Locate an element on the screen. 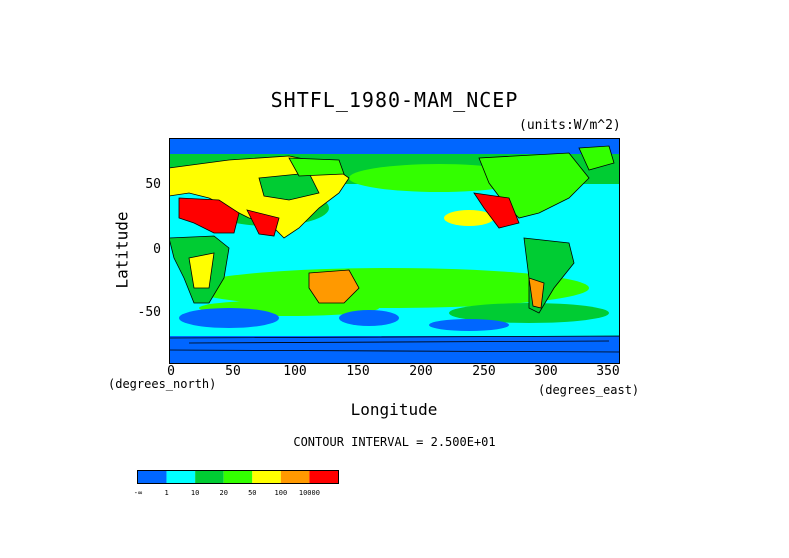 The width and height of the screenshot is (789, 558). colorbar-label: -∞ is located at coordinates (138, 493).